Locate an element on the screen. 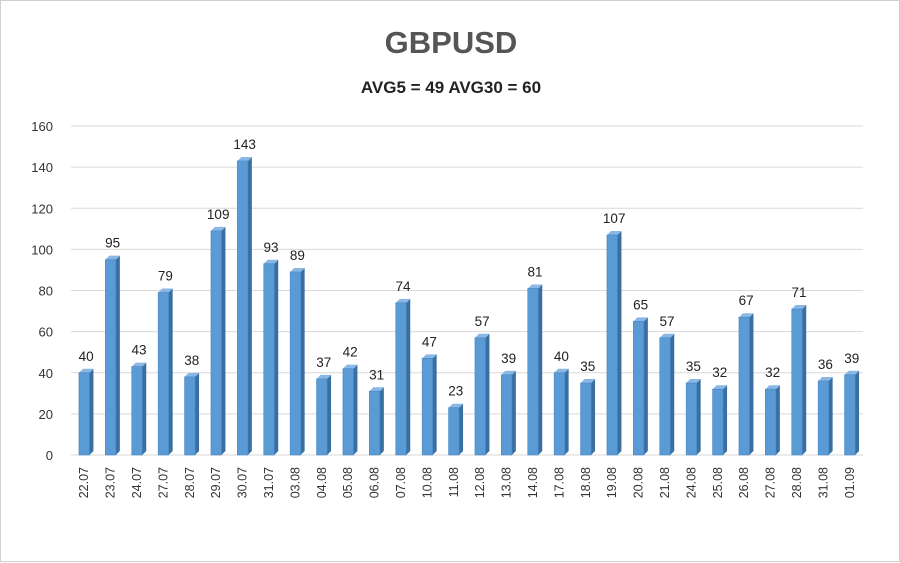 The height and width of the screenshot is (563, 900). data-label: 95 is located at coordinates (112, 243).